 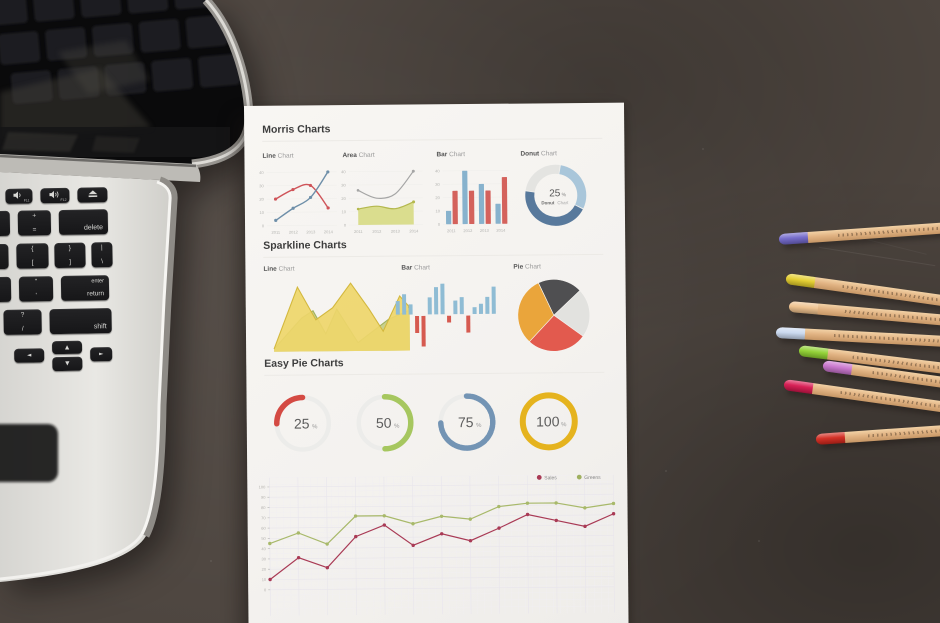 What do you see at coordinates (426, 422) in the screenshot?
I see `easy-pie-rings: 25% 50% 75% 100%` at bounding box center [426, 422].